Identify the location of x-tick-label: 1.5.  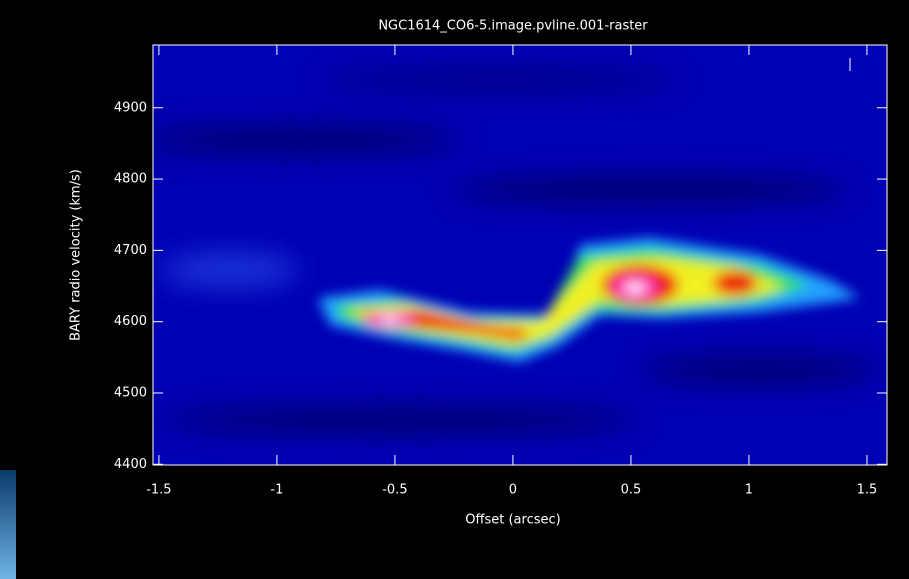
(867, 490).